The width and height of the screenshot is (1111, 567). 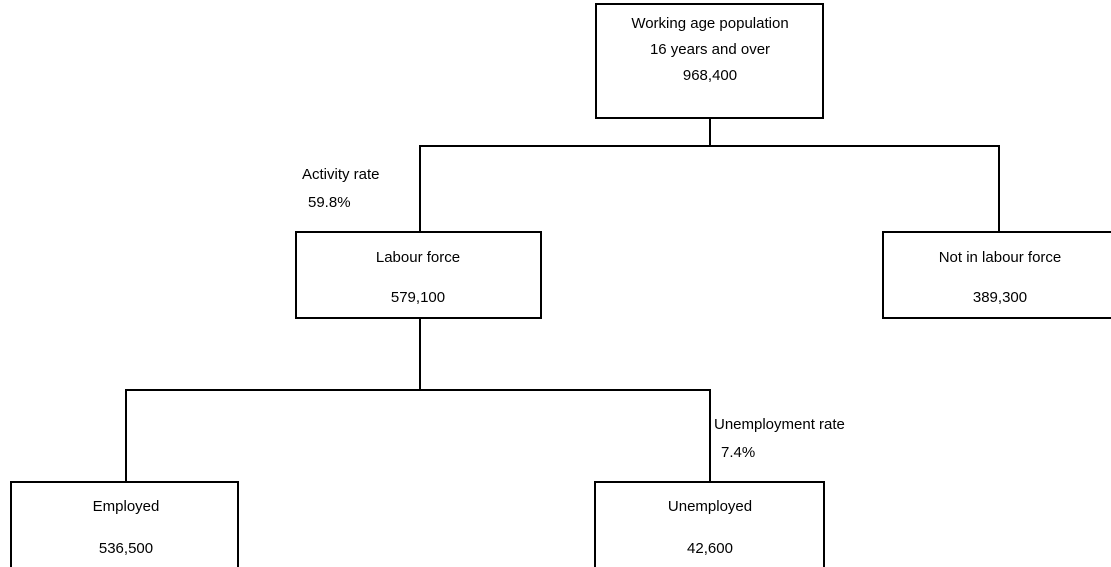 What do you see at coordinates (1000, 297) in the screenshot?
I see `node-value: 389,300` at bounding box center [1000, 297].